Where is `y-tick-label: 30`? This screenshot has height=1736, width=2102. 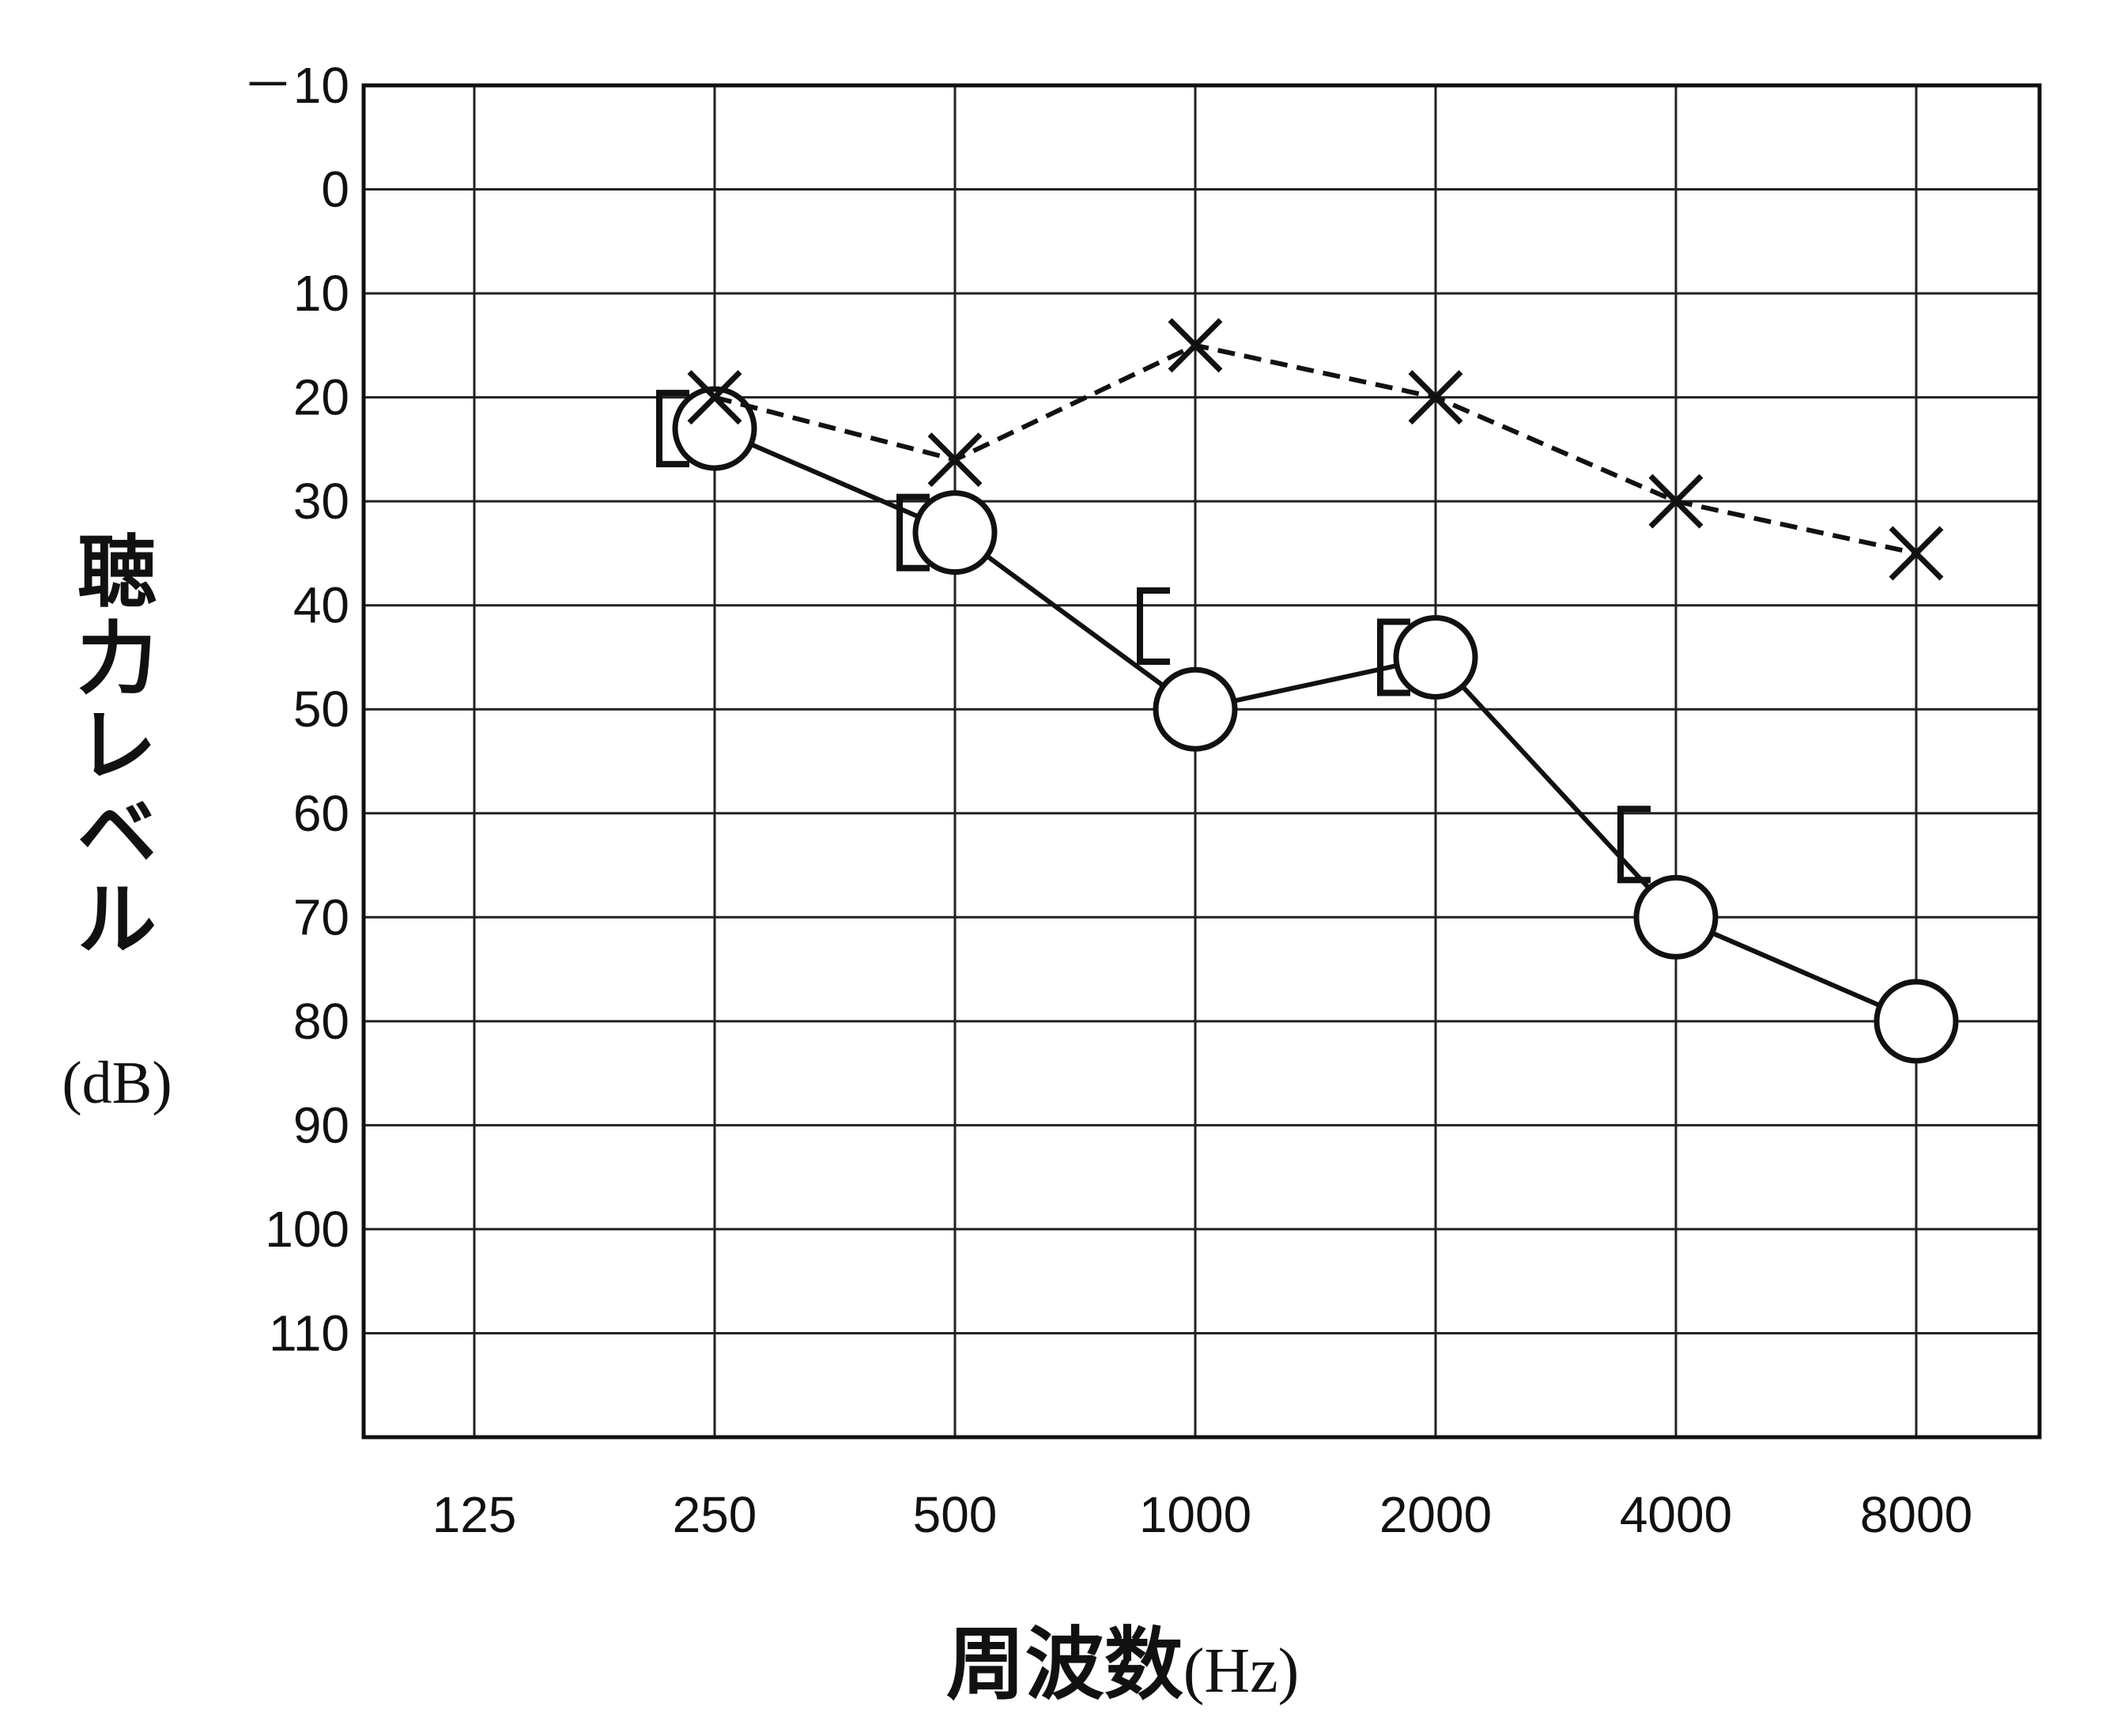 y-tick-label: 30 is located at coordinates (321, 501).